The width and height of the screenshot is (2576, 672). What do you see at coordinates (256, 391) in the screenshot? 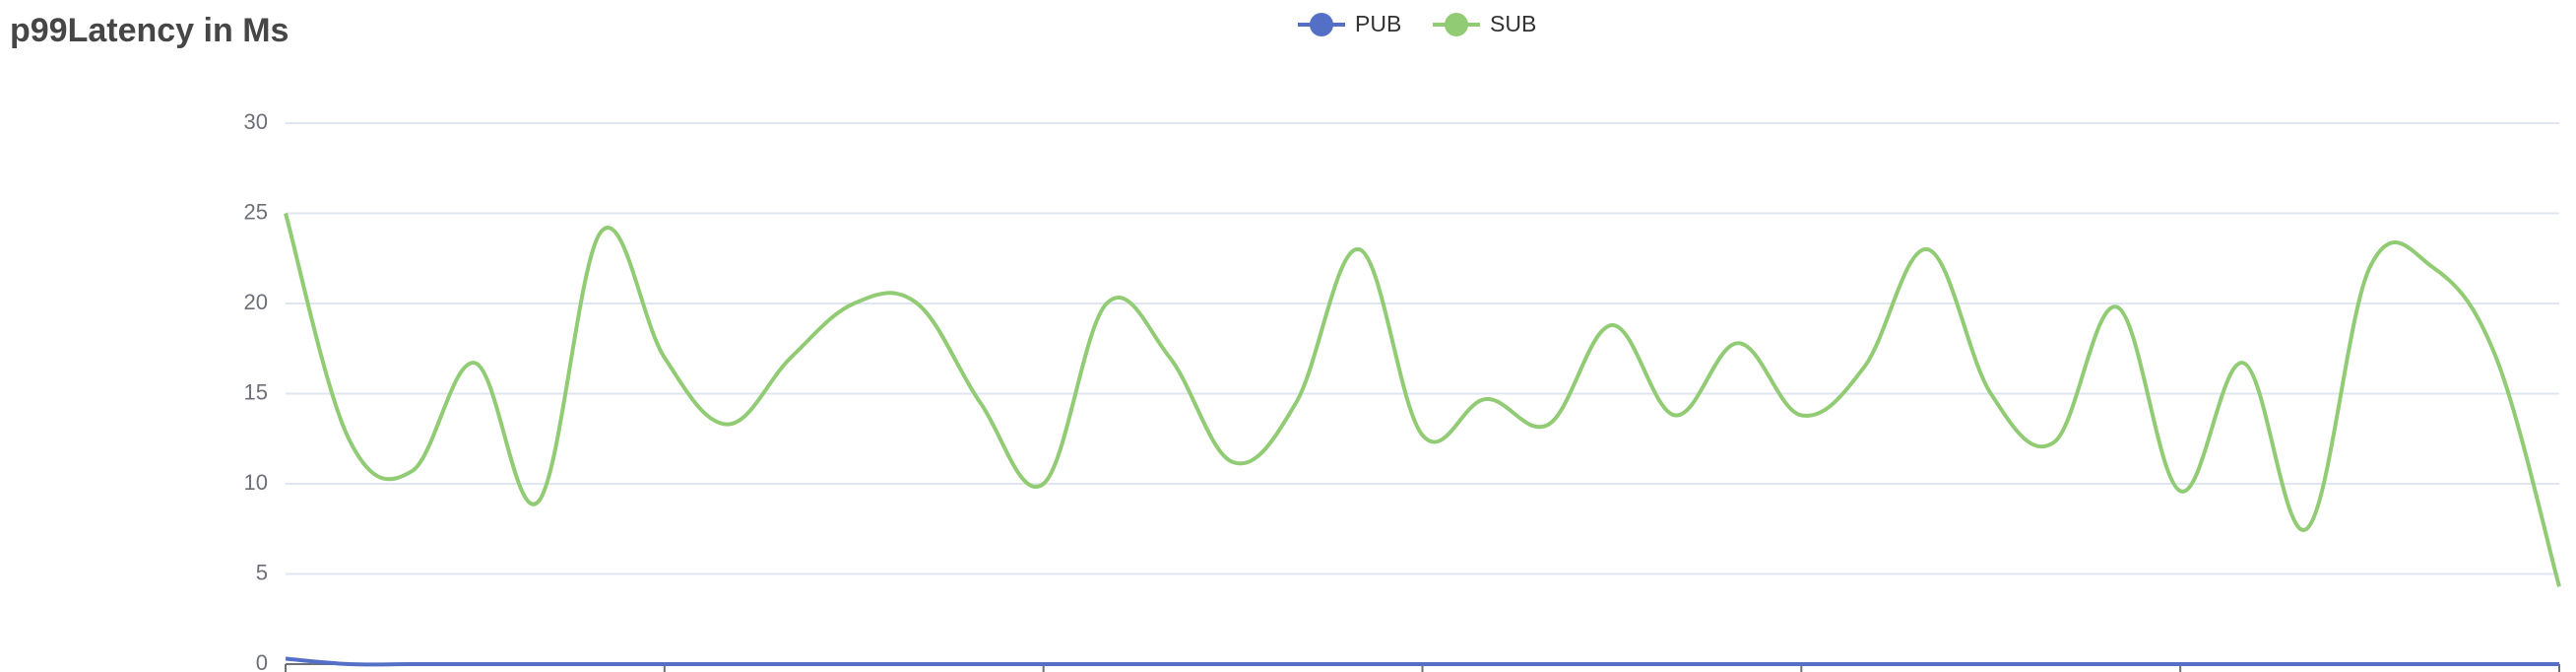
I see `y-tick-label: 15` at bounding box center [256, 391].